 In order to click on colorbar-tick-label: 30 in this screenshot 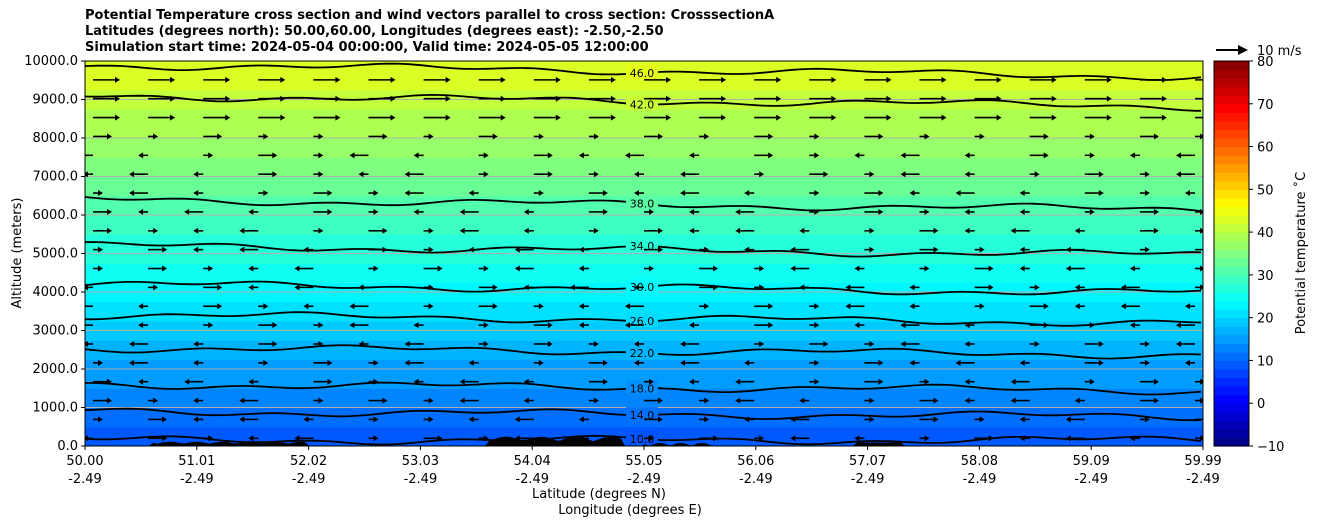, I will do `click(1265, 276)`.